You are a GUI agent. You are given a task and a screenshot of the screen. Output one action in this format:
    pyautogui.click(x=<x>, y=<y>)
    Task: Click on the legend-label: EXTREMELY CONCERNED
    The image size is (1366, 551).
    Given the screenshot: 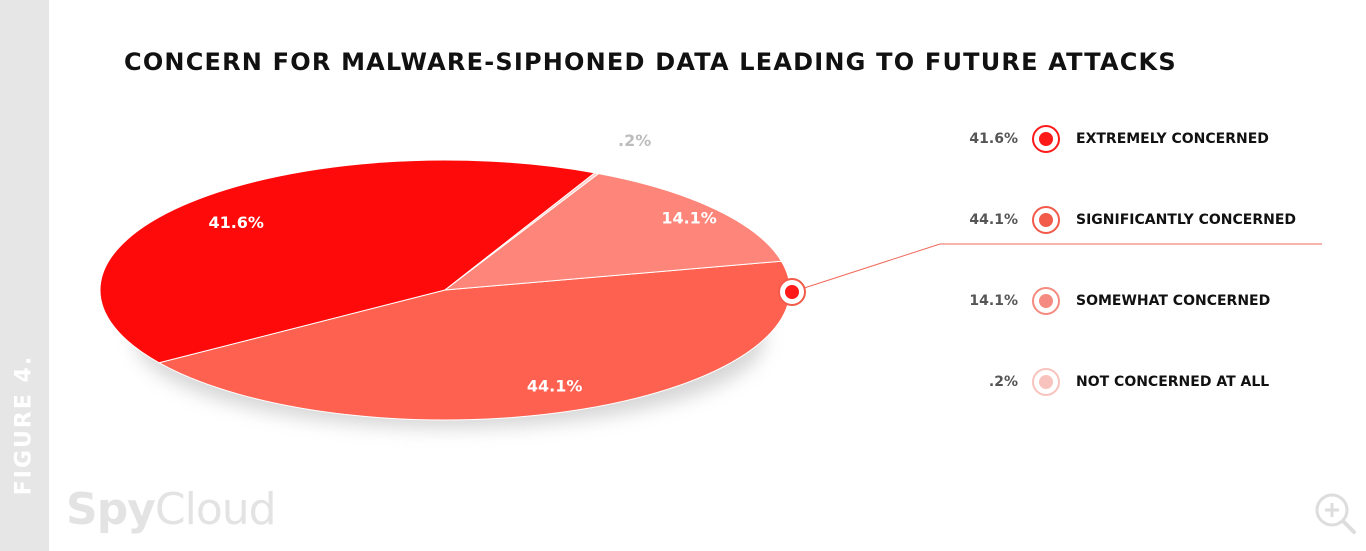 What is the action you would take?
    pyautogui.click(x=1172, y=139)
    